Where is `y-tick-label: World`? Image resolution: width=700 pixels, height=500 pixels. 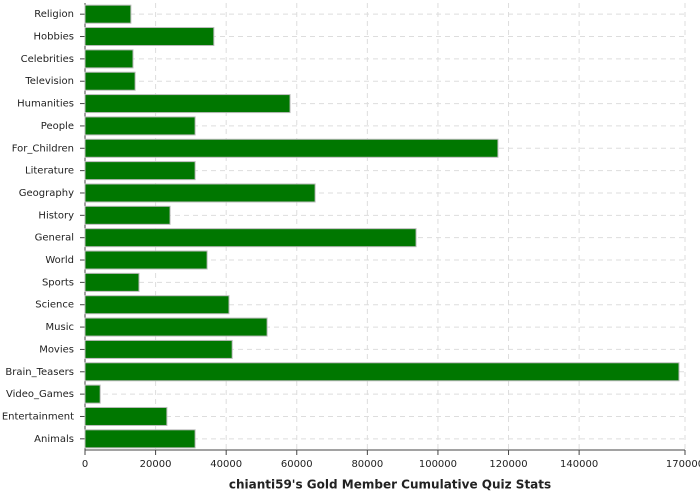
y-tick-label: World is located at coordinates (59, 260).